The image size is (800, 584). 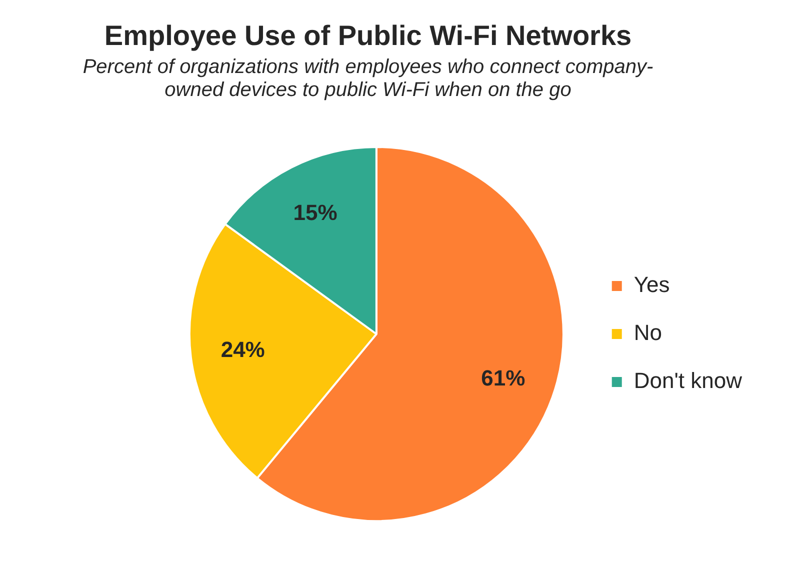 I want to click on data-label: 24%, so click(x=242, y=349).